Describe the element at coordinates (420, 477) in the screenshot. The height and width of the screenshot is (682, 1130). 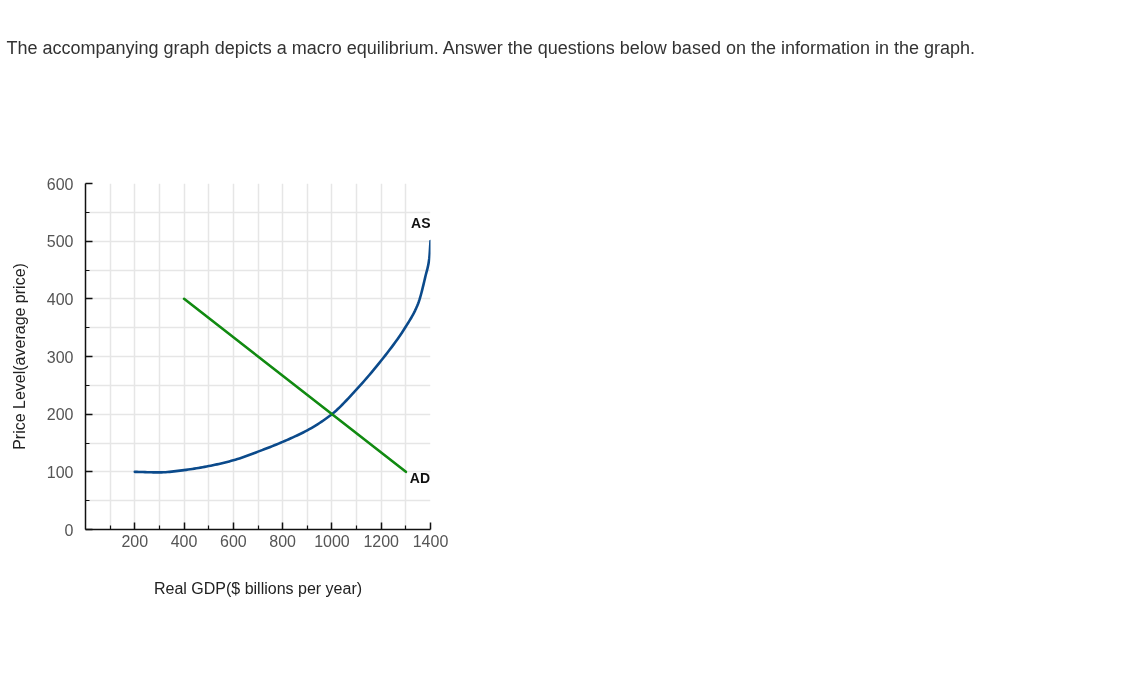
I see `series-label: AD` at that location.